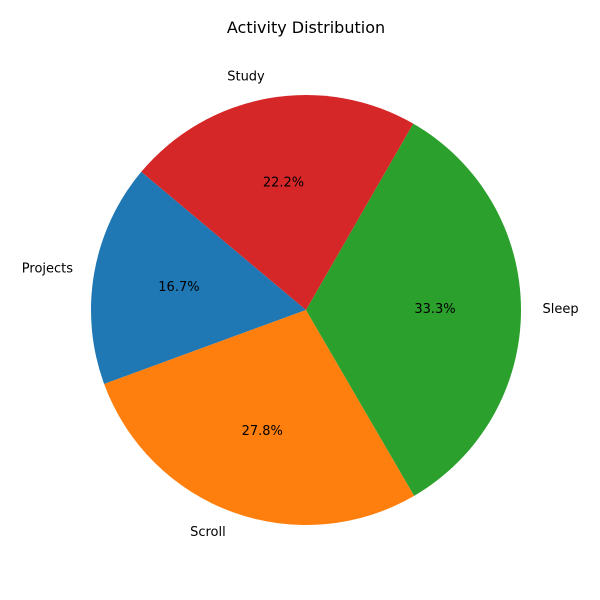 This screenshot has width=600, height=600. What do you see at coordinates (208, 532) in the screenshot?
I see `pie-label-scroll: Scroll` at bounding box center [208, 532].